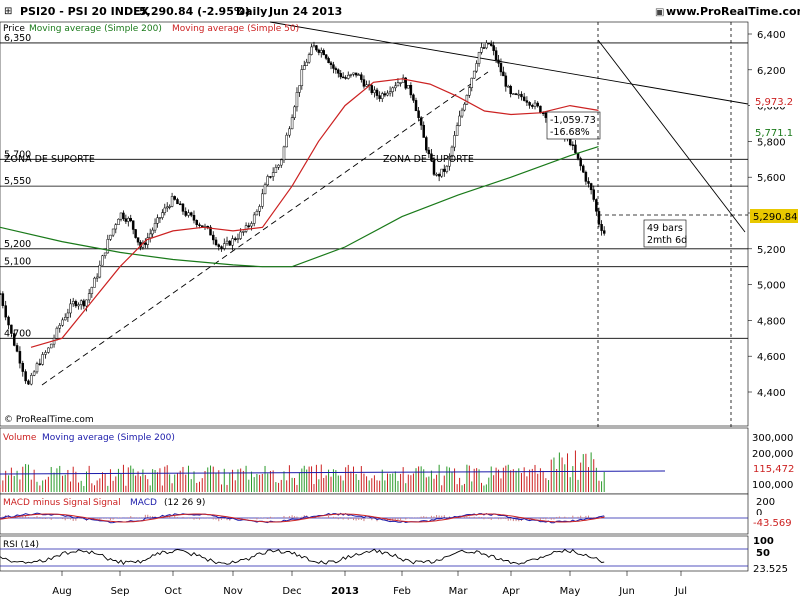 The image size is (800, 600). What do you see at coordinates (771, 178) in the screenshot?
I see `price-y-tick-label: 5,600` at bounding box center [771, 178].